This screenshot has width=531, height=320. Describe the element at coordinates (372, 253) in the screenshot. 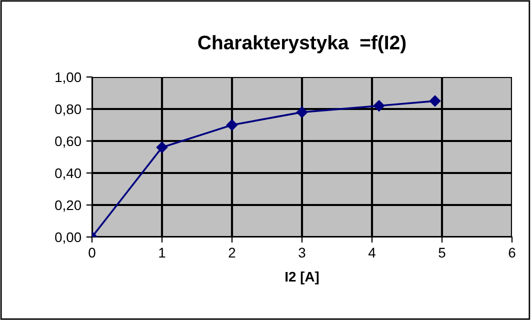

I see `x-tick-label: 4` at that location.